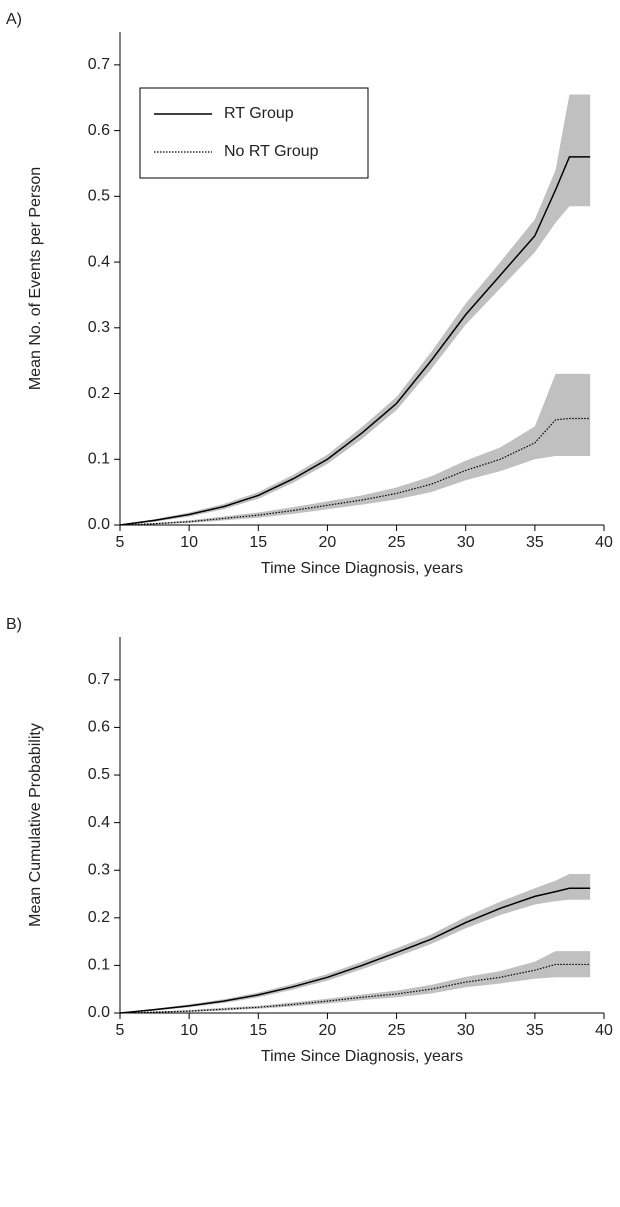 The width and height of the screenshot is (620, 1207). What do you see at coordinates (14, 19) in the screenshot?
I see `panel-label: A)` at bounding box center [14, 19].